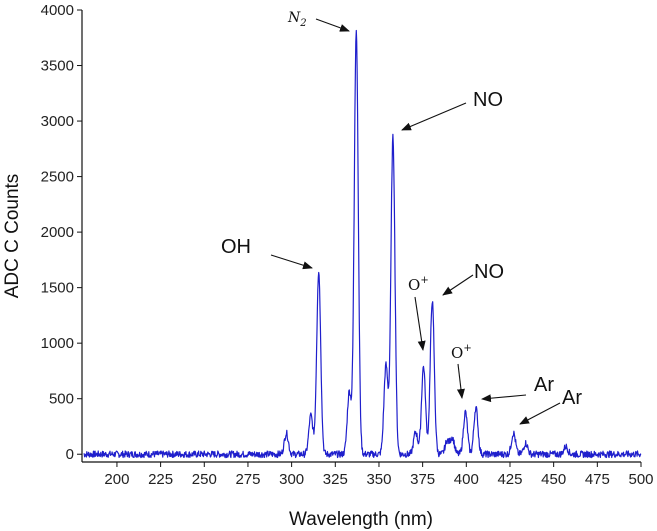  I want to click on annotation-n2-arrow, so click(332, 25).